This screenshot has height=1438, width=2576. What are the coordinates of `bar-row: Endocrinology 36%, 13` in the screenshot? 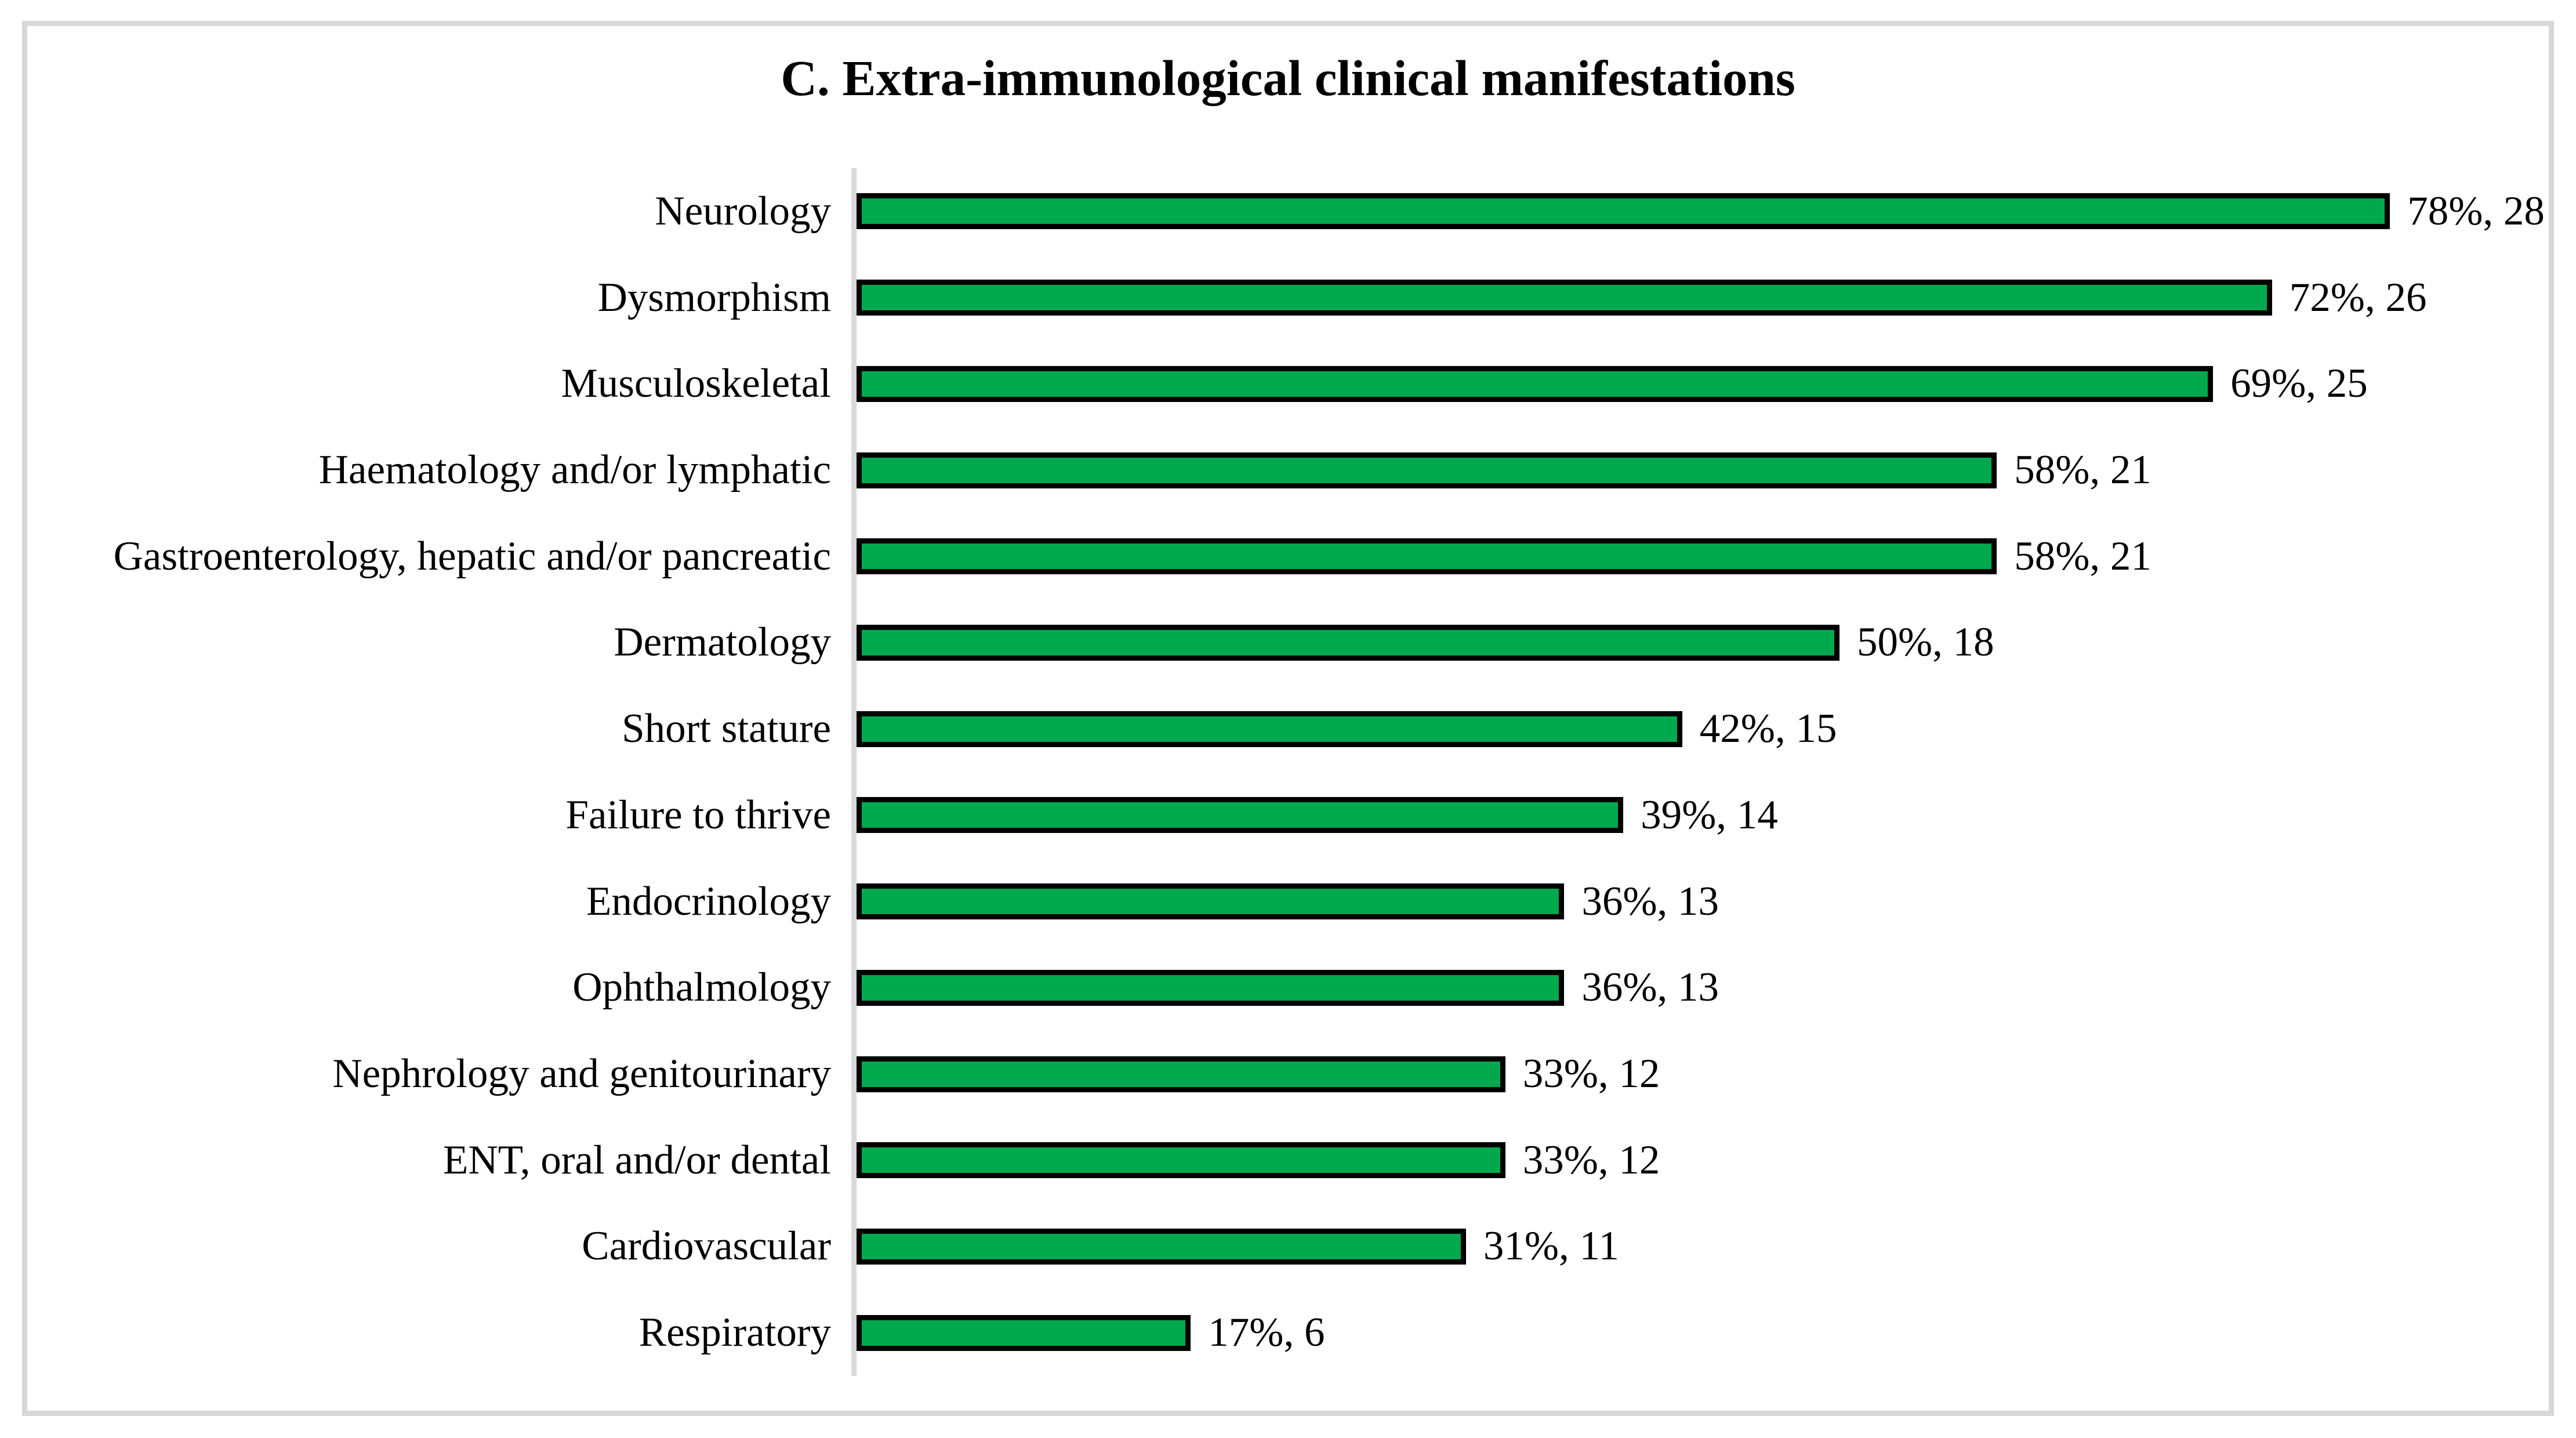 It's located at (1288, 902).